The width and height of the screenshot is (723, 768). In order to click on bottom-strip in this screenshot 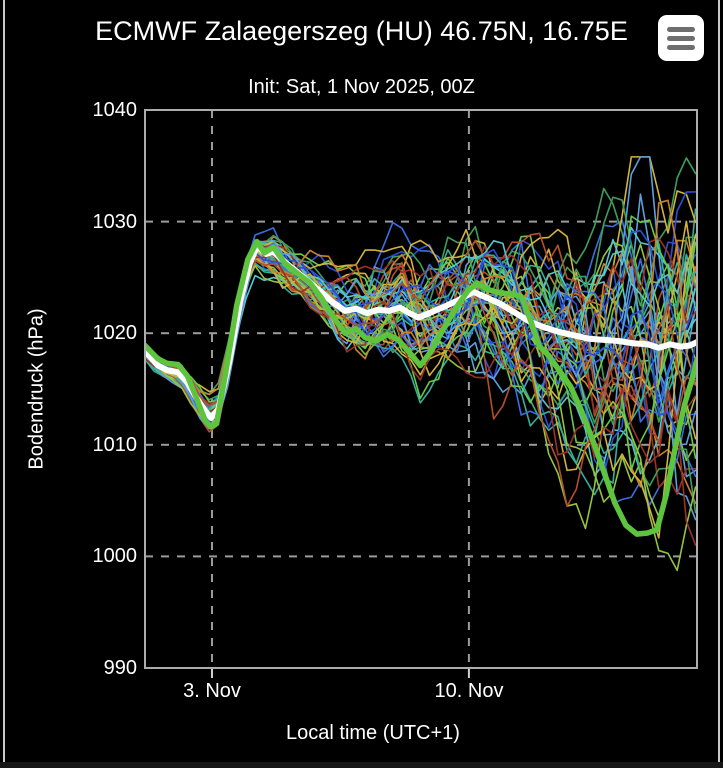, I will do `click(361, 765)`.